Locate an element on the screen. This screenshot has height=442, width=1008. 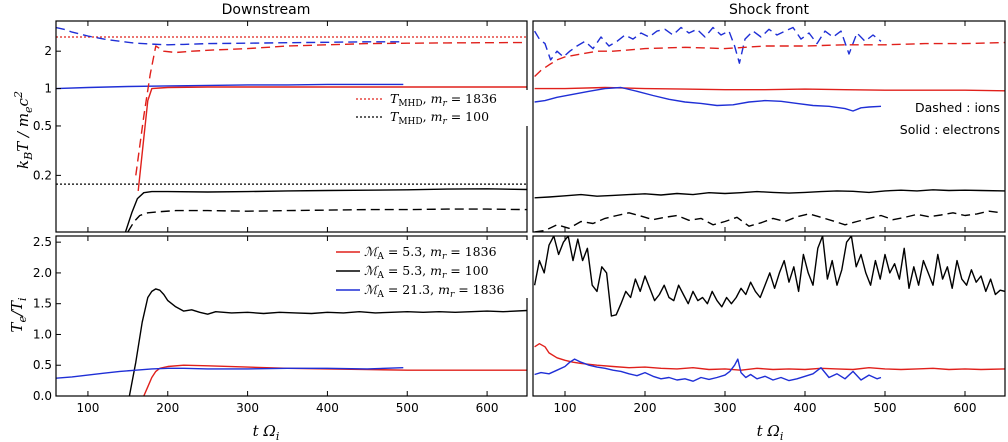
note-solid-electrons: Solid : electrons is located at coordinates (950, 129).